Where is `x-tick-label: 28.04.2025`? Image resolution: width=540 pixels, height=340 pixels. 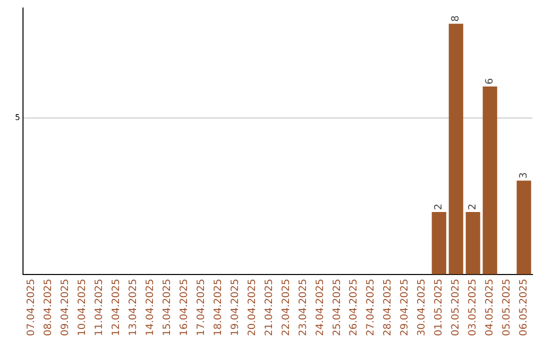 x-tick-label: 28.04.2025 is located at coordinates (388, 307).